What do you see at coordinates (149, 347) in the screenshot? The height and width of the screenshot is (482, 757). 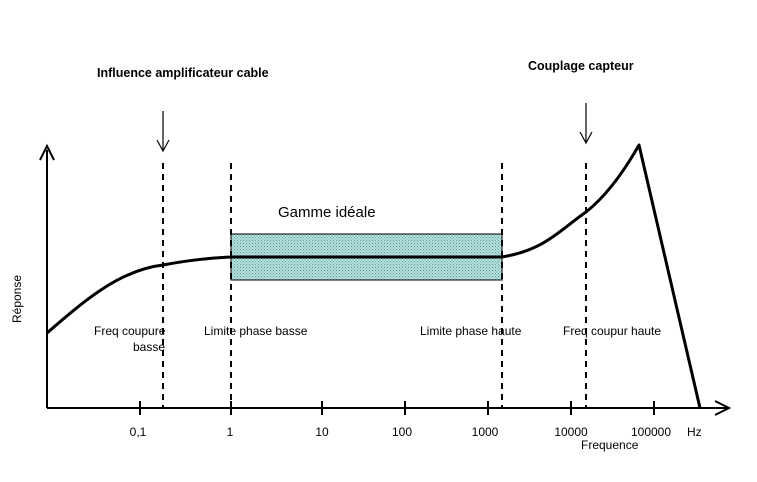 I see `freq-coupure-basse-label-2: basse` at bounding box center [149, 347].